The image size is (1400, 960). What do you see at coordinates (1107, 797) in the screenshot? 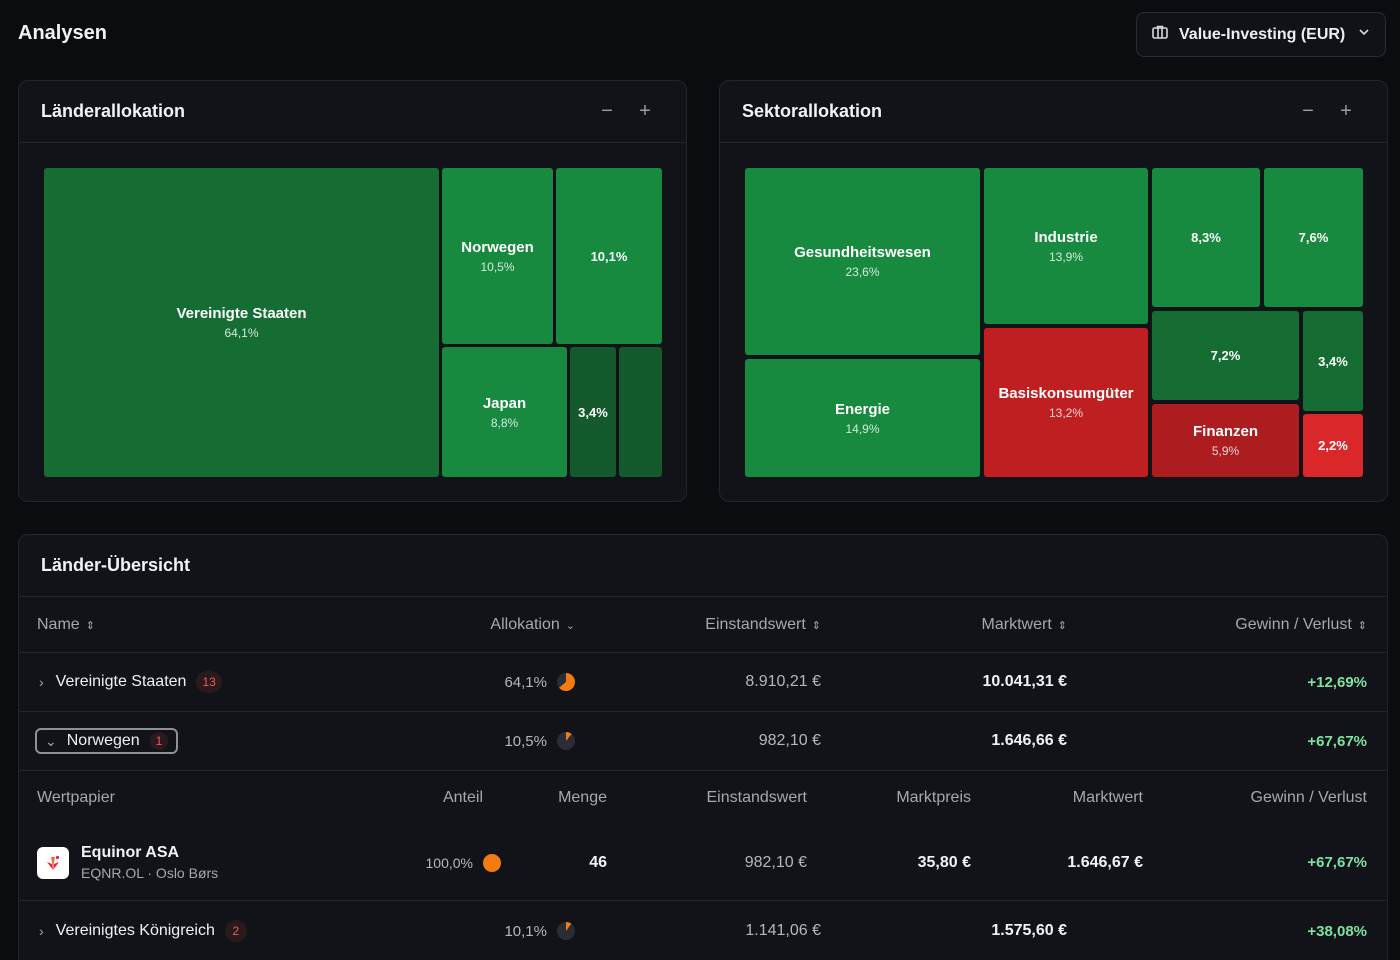
I see `subcol-market: Marktwert` at bounding box center [1107, 797].